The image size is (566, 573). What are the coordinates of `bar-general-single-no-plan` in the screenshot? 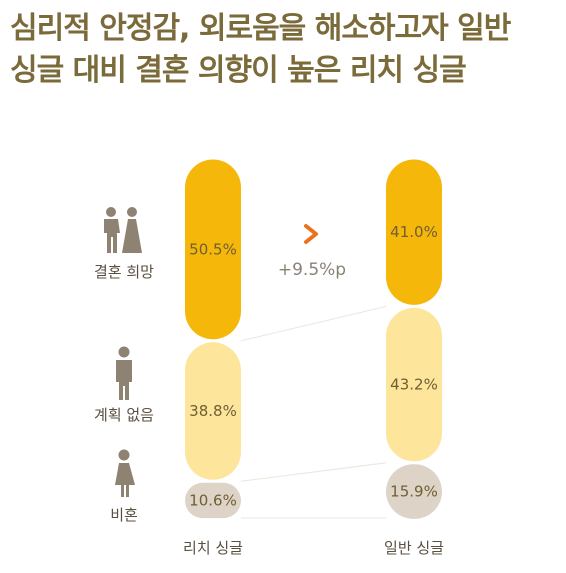 It's located at (414, 384).